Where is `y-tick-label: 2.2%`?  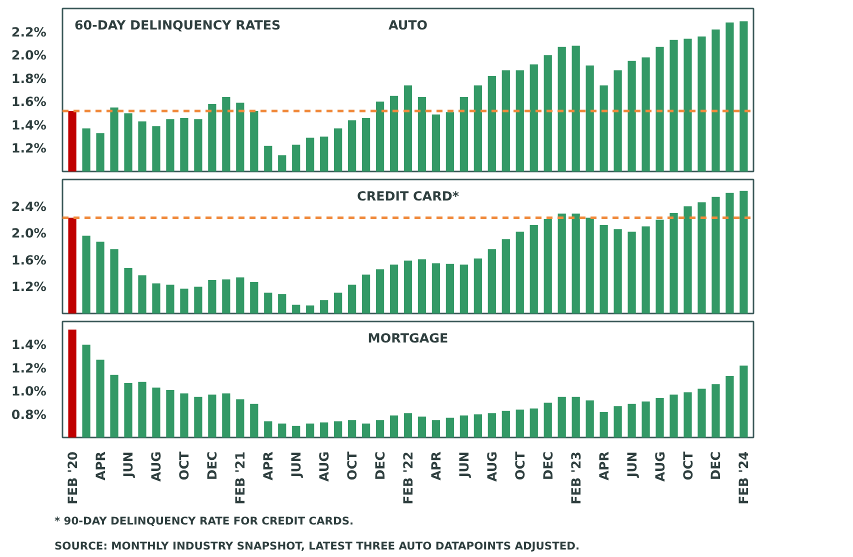
y-tick-label: 2.2% is located at coordinates (29, 32).